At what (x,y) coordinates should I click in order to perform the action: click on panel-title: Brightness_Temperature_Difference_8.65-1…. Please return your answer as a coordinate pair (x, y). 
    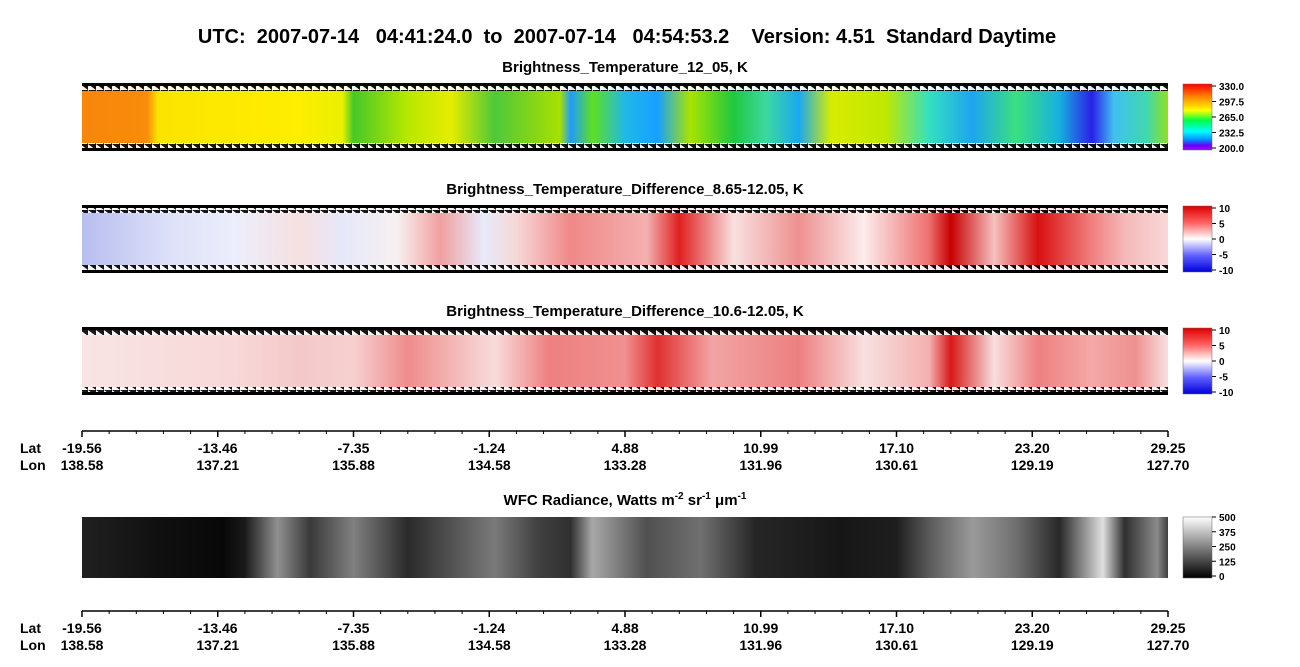
    Looking at the image, I should click on (625, 189).